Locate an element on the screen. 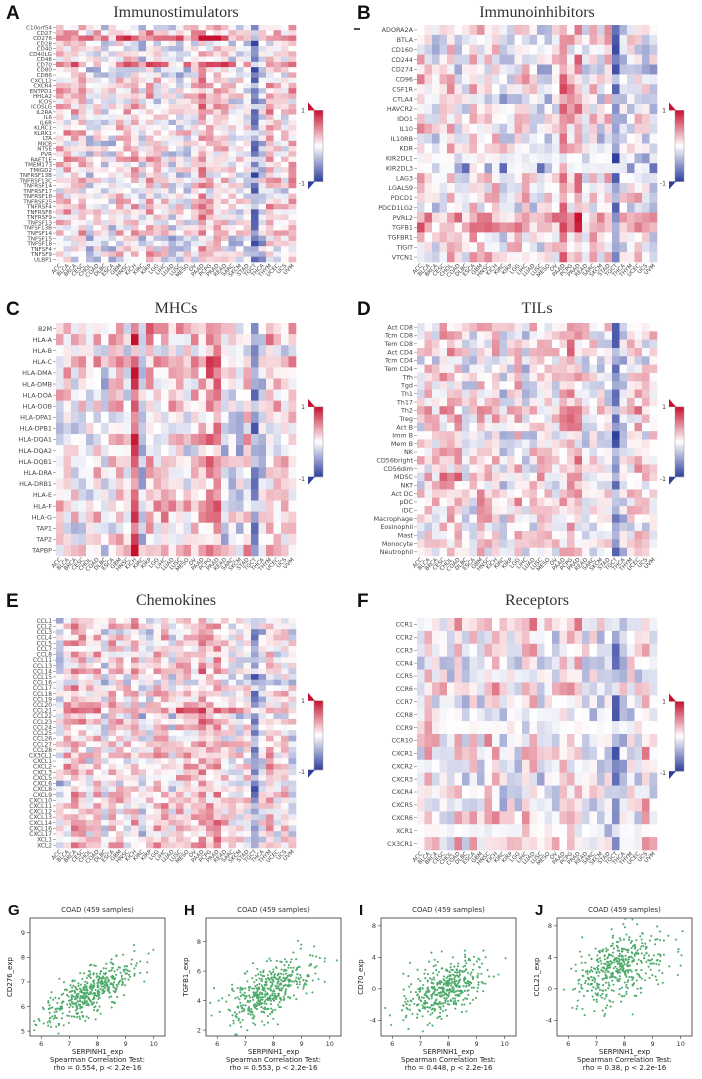 The height and width of the screenshot is (1079, 702). panel-letter: A is located at coordinates (13, 13).